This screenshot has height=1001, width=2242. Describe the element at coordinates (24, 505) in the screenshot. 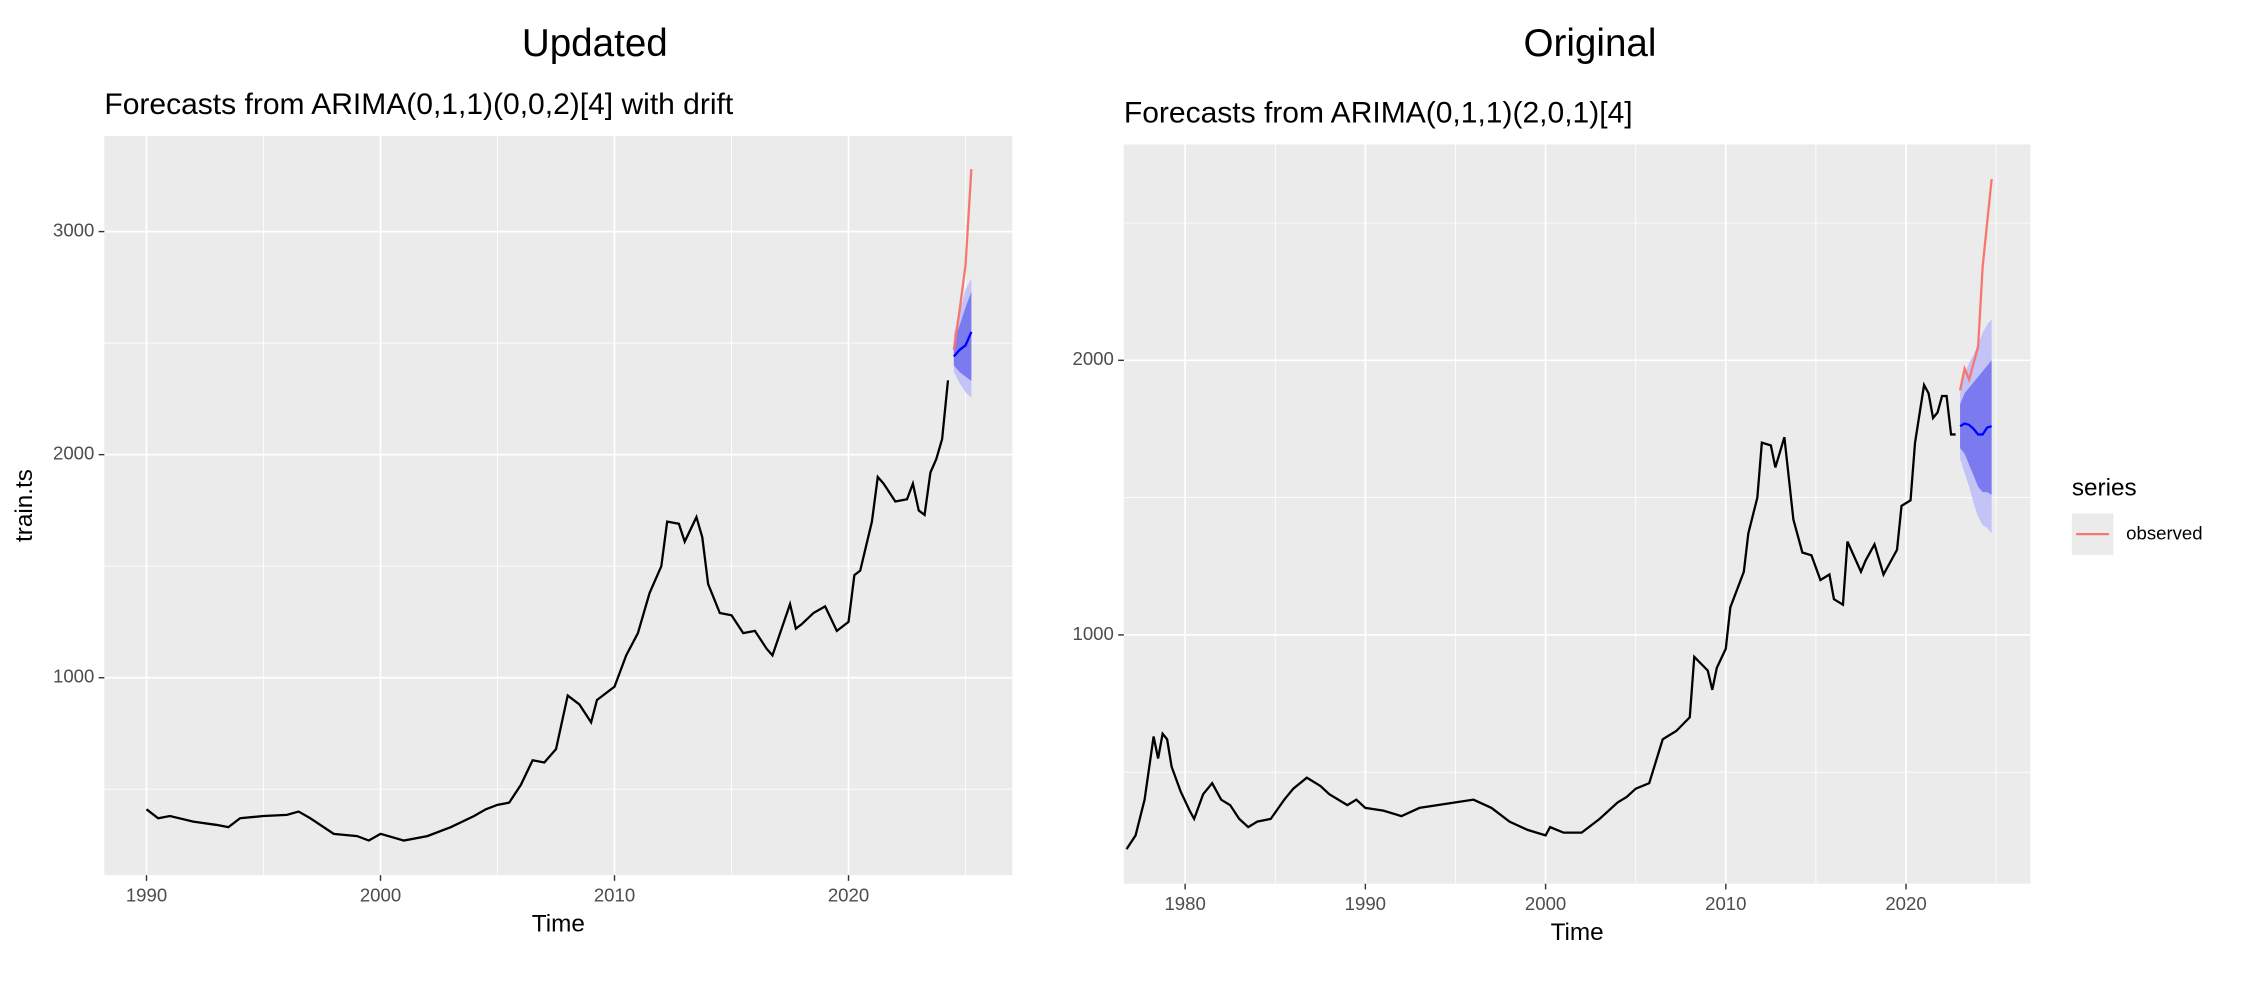

I see `y-axis-label: train.ts` at that location.